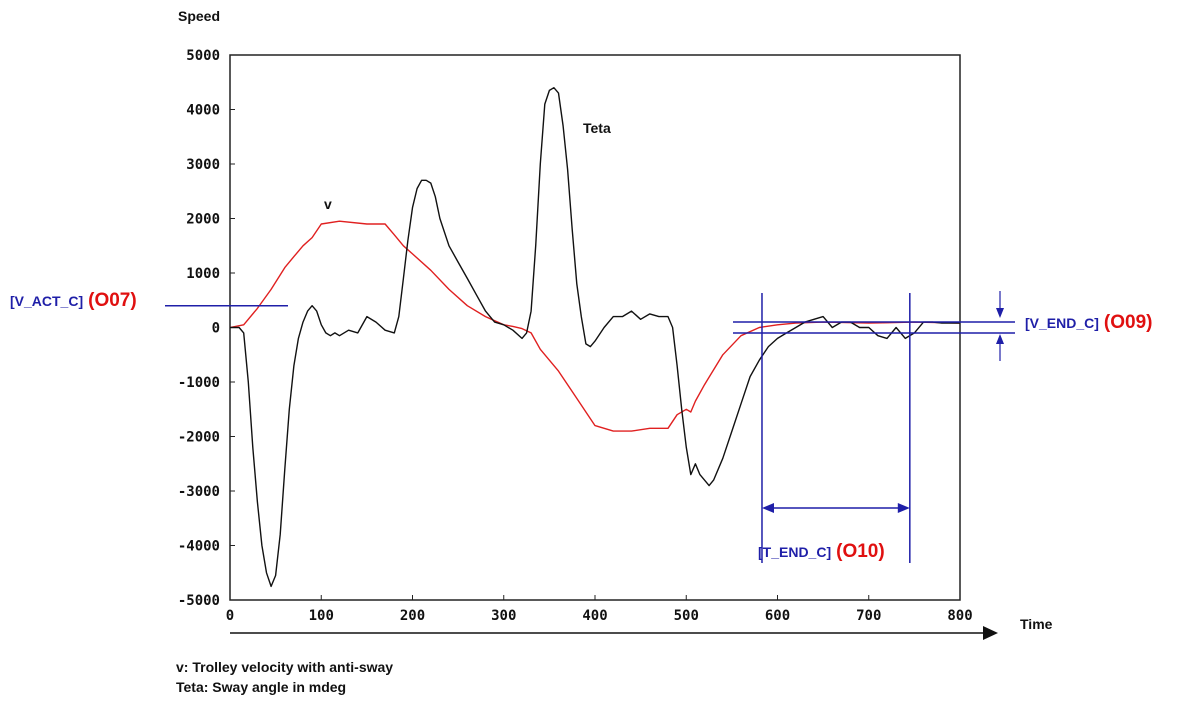 The image size is (1194, 702). Describe the element at coordinates (990, 633) in the screenshot. I see `time-axis-arrowhead` at that location.